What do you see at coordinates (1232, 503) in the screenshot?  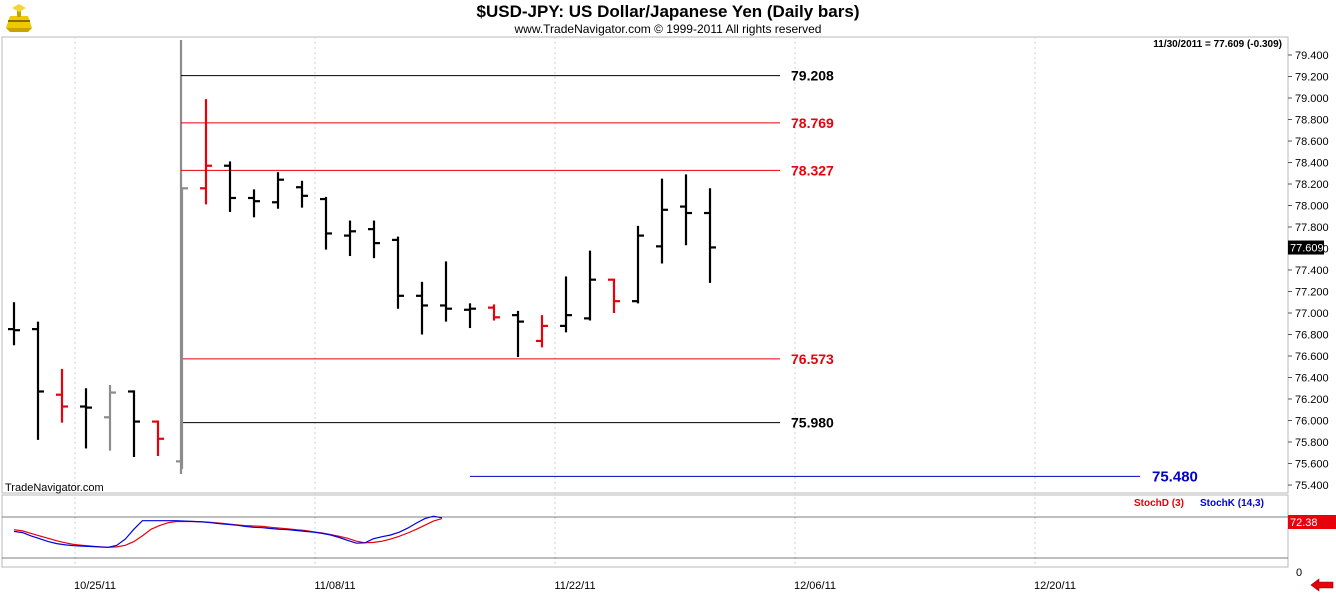 I see `stoch-k-legend: StochK (14,3)` at bounding box center [1232, 503].